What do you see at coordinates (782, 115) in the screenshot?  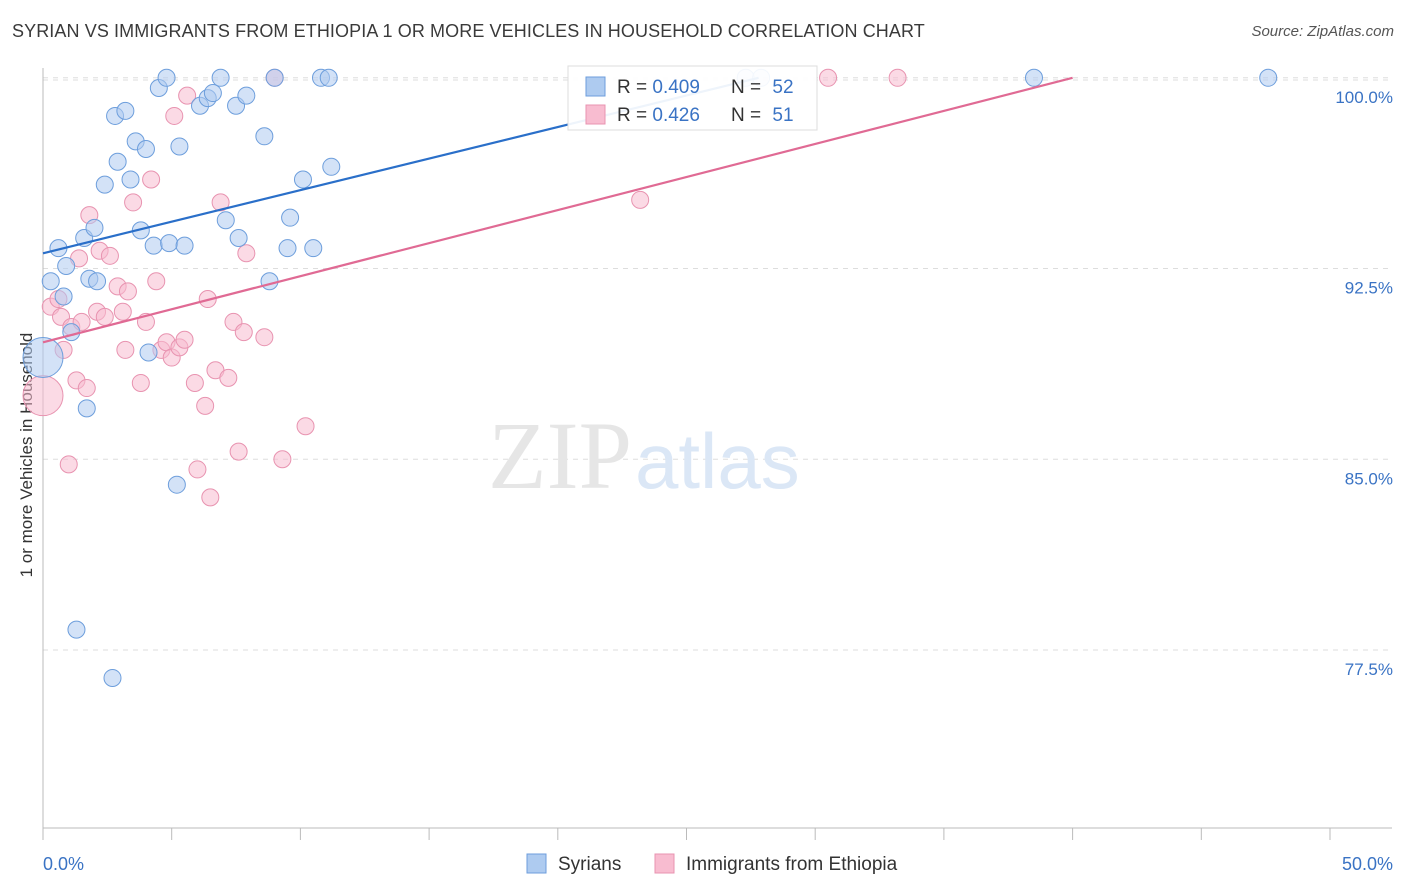 I see `n-value: 51` at bounding box center [782, 115].